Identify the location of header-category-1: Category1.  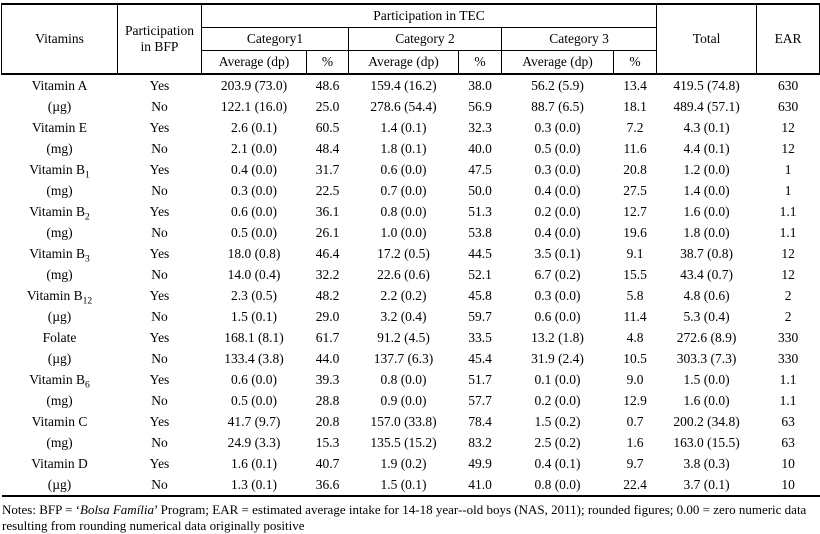
(275, 39).